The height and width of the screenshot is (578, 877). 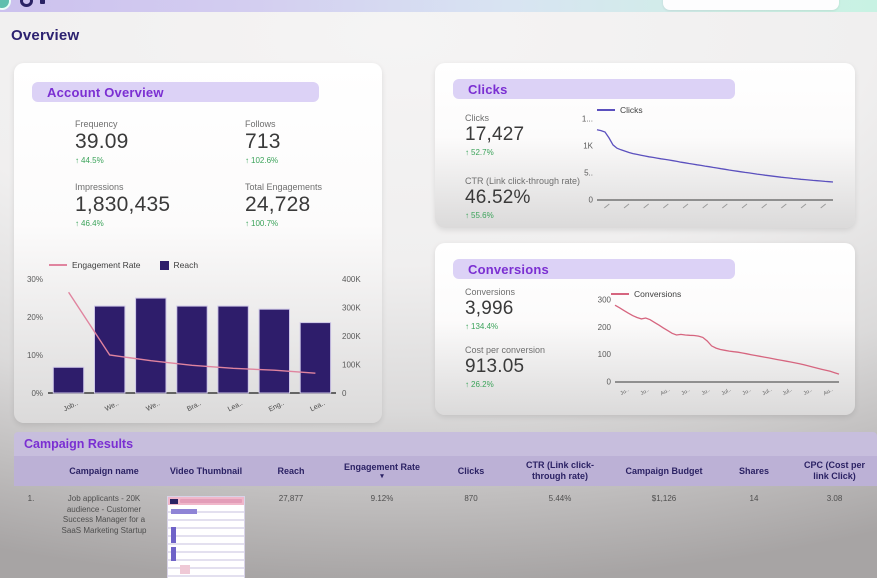 What do you see at coordinates (559, 470) in the screenshot?
I see `header-ctr: CTR (Link click-through rate)` at bounding box center [559, 470].